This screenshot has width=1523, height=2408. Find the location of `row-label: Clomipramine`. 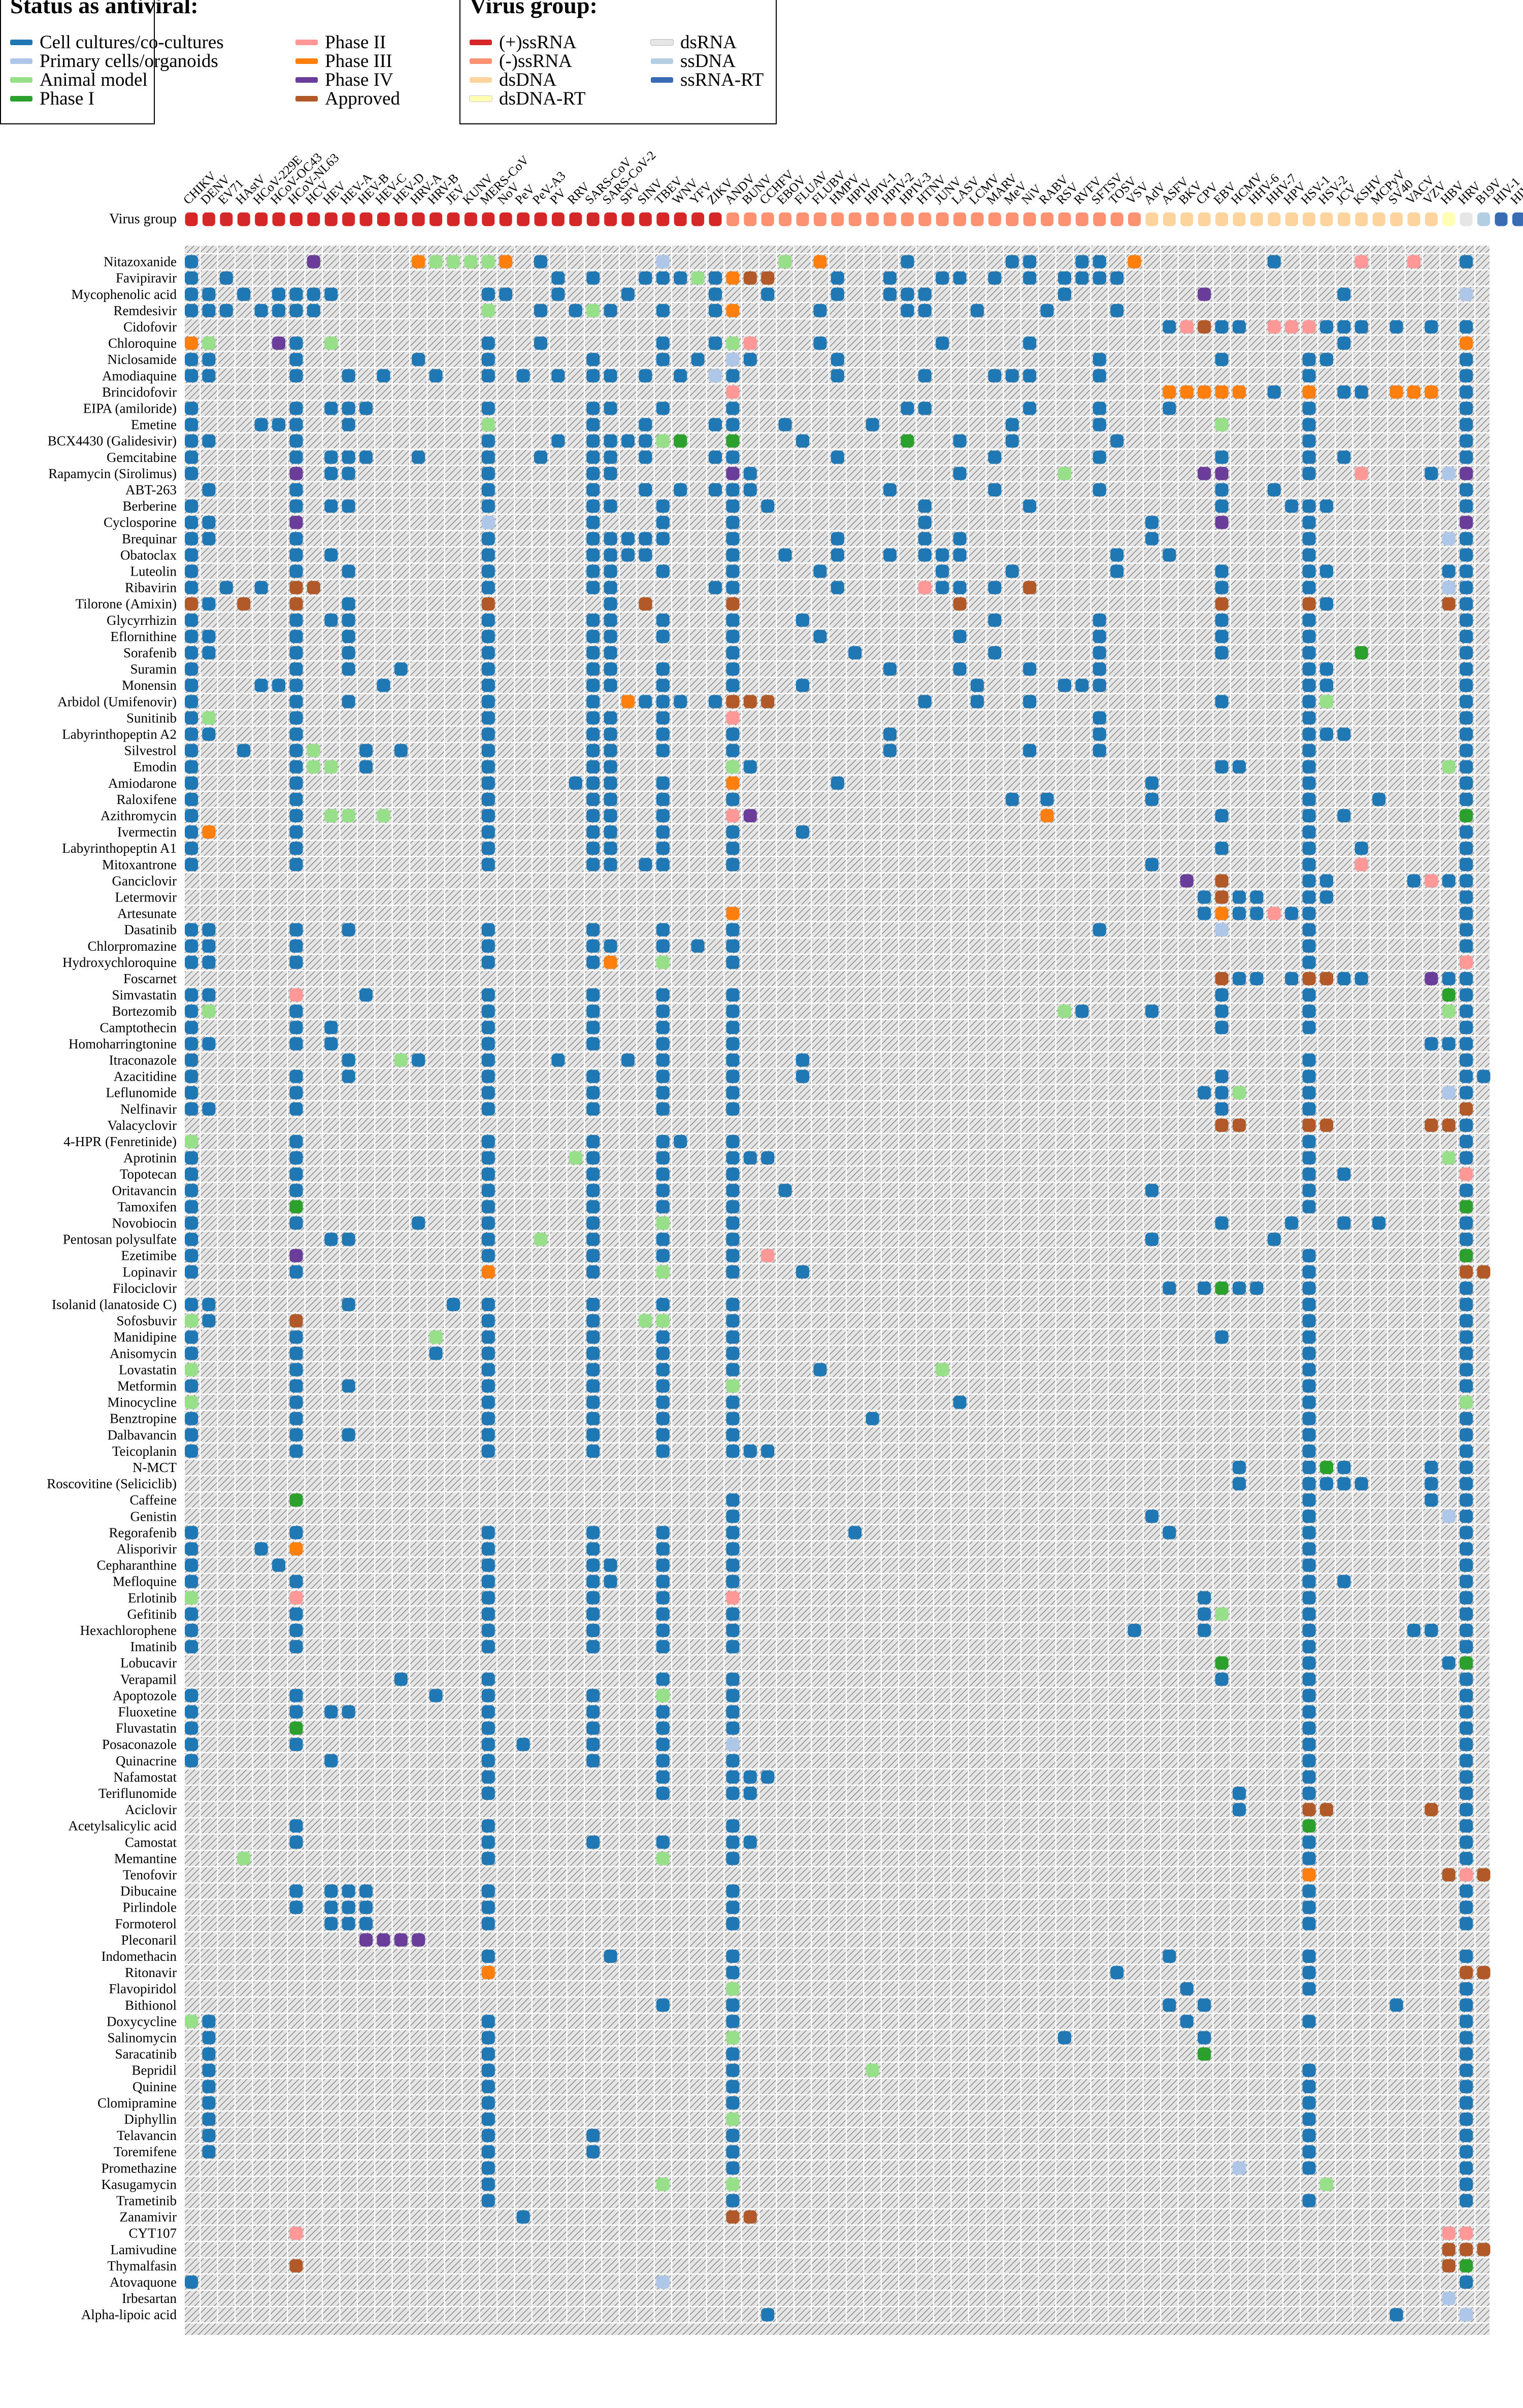

row-label: Clomipramine is located at coordinates (137, 2103).